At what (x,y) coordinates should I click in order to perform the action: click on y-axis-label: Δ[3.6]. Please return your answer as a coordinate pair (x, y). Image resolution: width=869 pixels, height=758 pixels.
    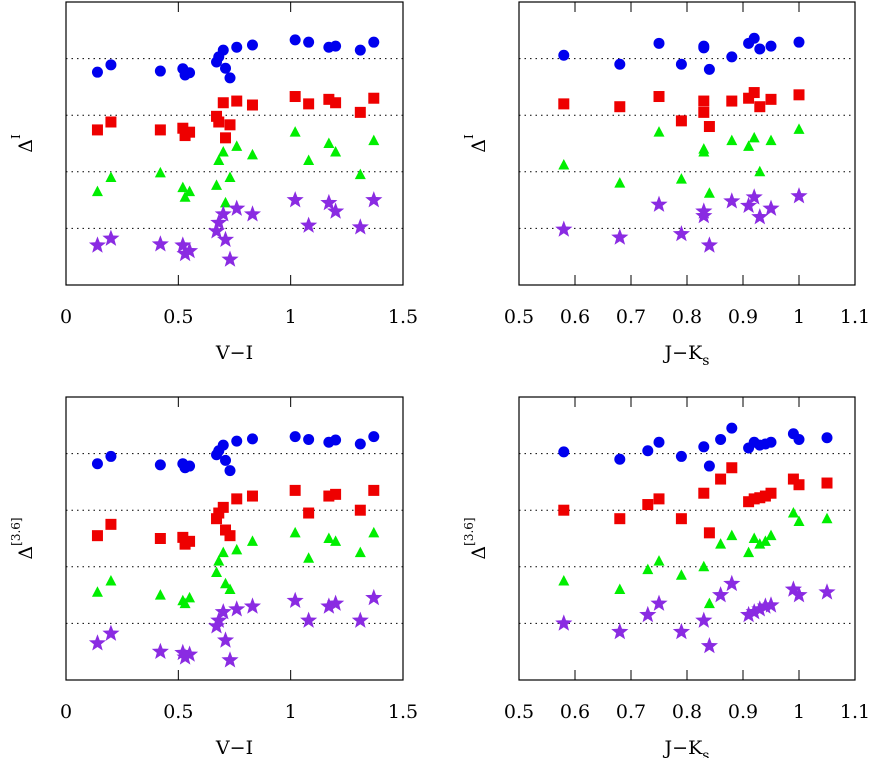
    Looking at the image, I should click on (23, 538).